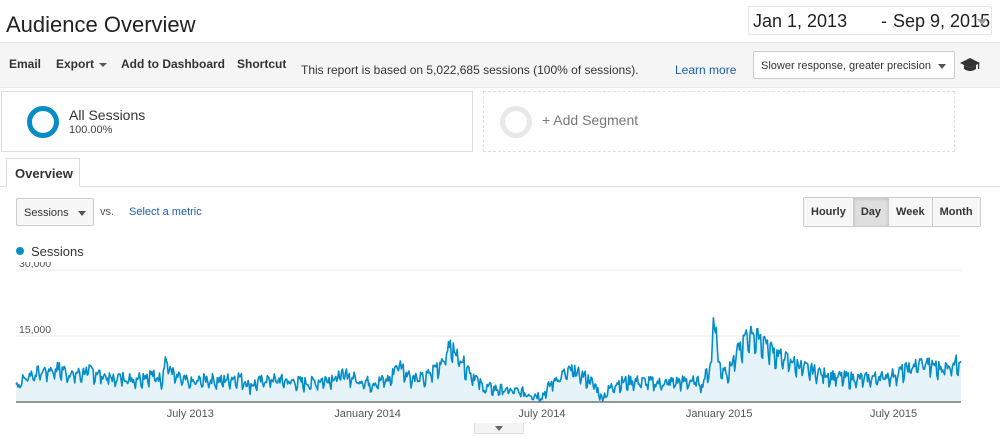  Describe the element at coordinates (237, 121) in the screenshot. I see `segment-all-sessions: All Sessions 100.00%` at that location.